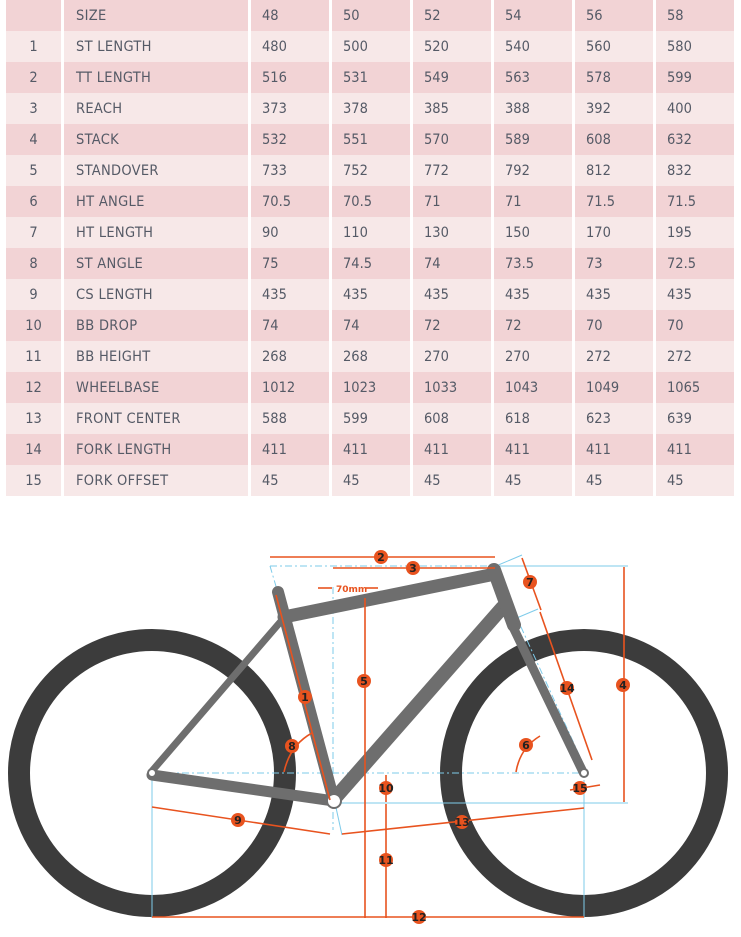 This screenshot has width=741, height=937. What do you see at coordinates (580, 788) in the screenshot?
I see `dimension-badge-15: 15` at bounding box center [580, 788].